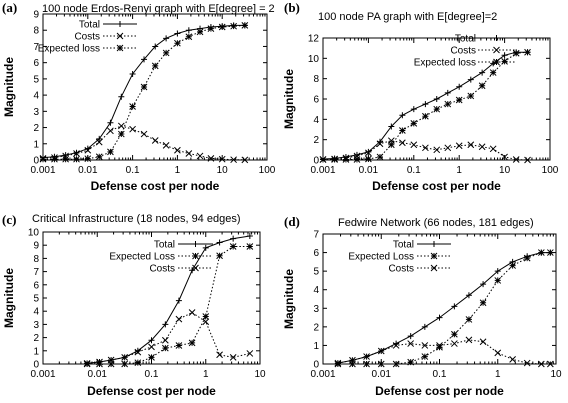 The image size is (568, 403). What do you see at coordinates (314, 39) in the screenshot?
I see `y-tick-label: 12` at bounding box center [314, 39].